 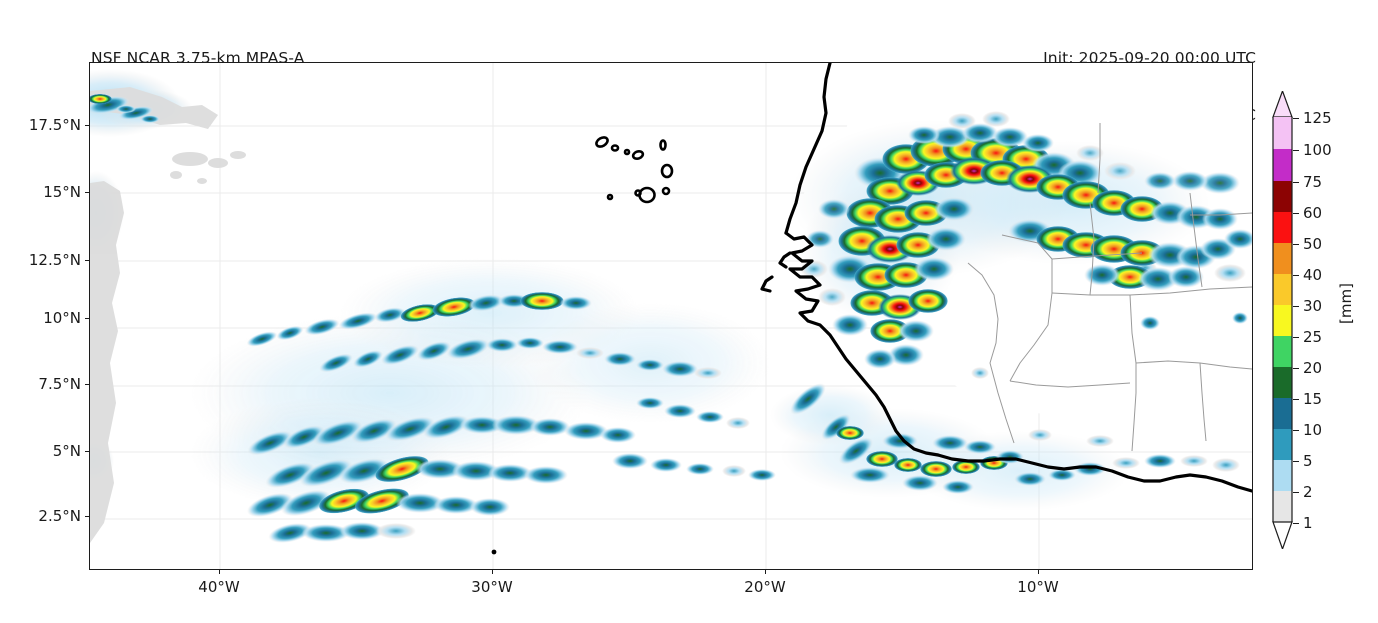 I want to click on ytick-label-17-5: 17.5°N, so click(x=54, y=125).